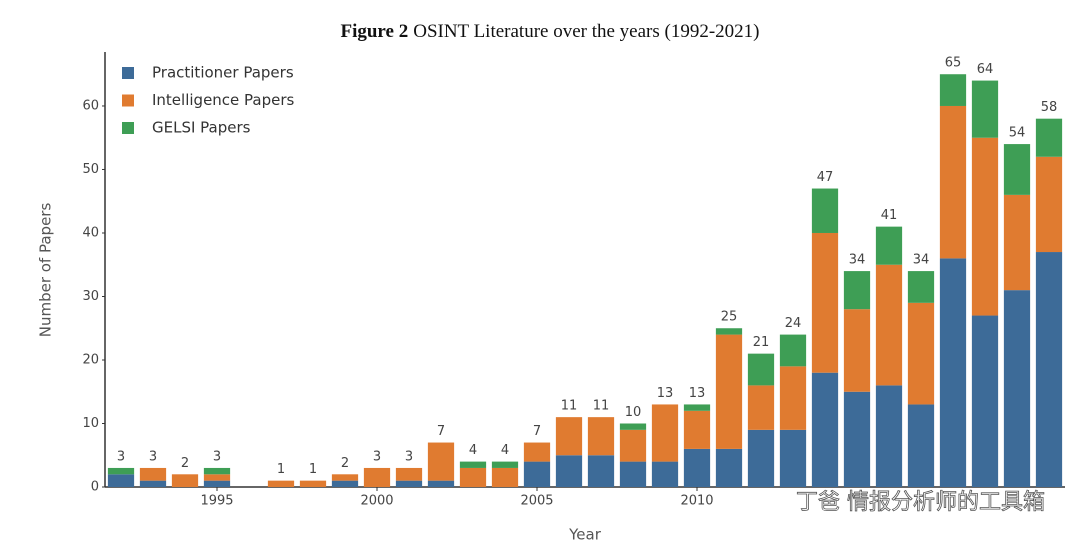  What do you see at coordinates (585, 535) in the screenshot?
I see `x-axis-label: Year` at bounding box center [585, 535].